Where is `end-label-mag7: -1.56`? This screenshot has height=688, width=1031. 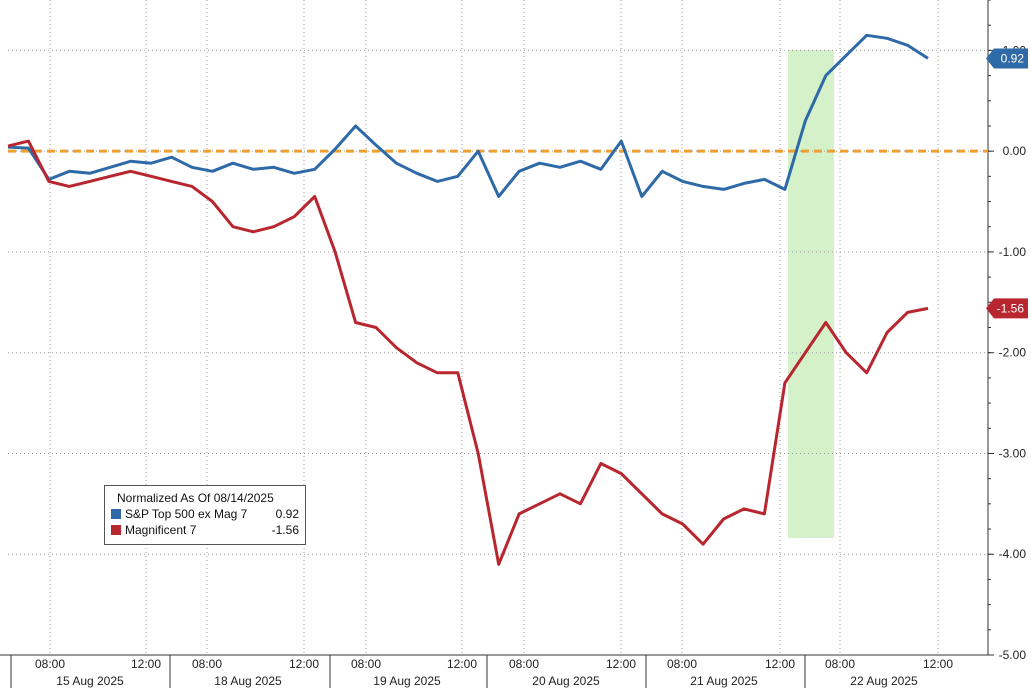
end-label-mag7: -1.56 is located at coordinates (1007, 308).